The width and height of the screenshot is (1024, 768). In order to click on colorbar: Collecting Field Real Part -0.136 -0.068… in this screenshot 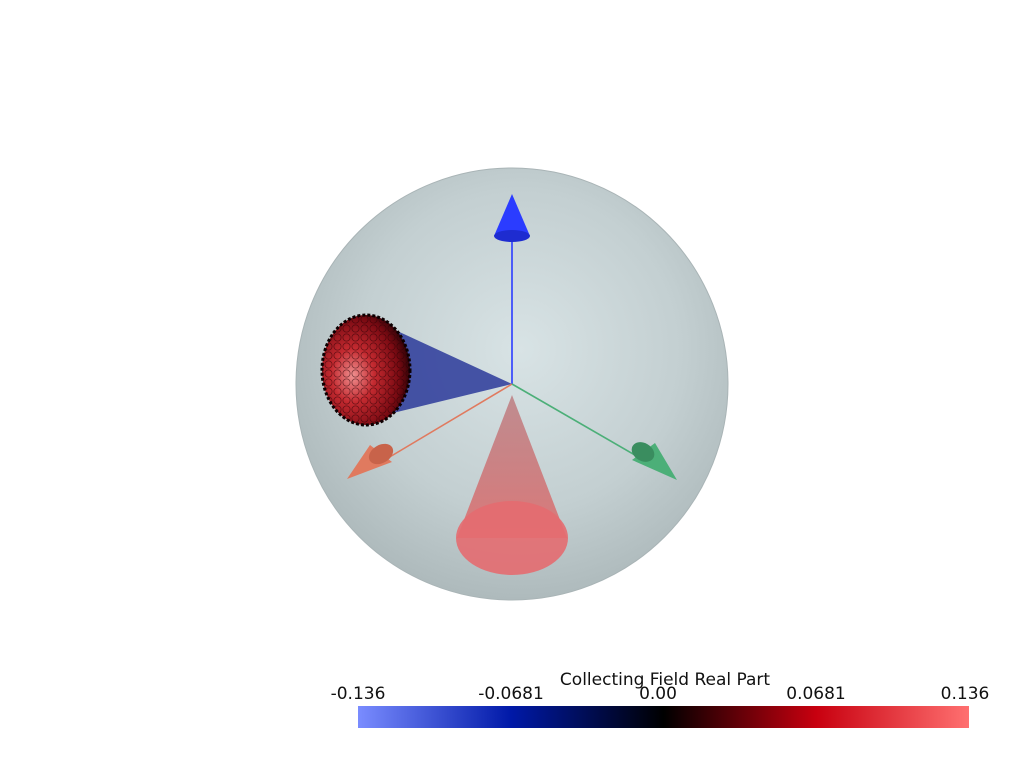, I will do `click(665, 703)`.